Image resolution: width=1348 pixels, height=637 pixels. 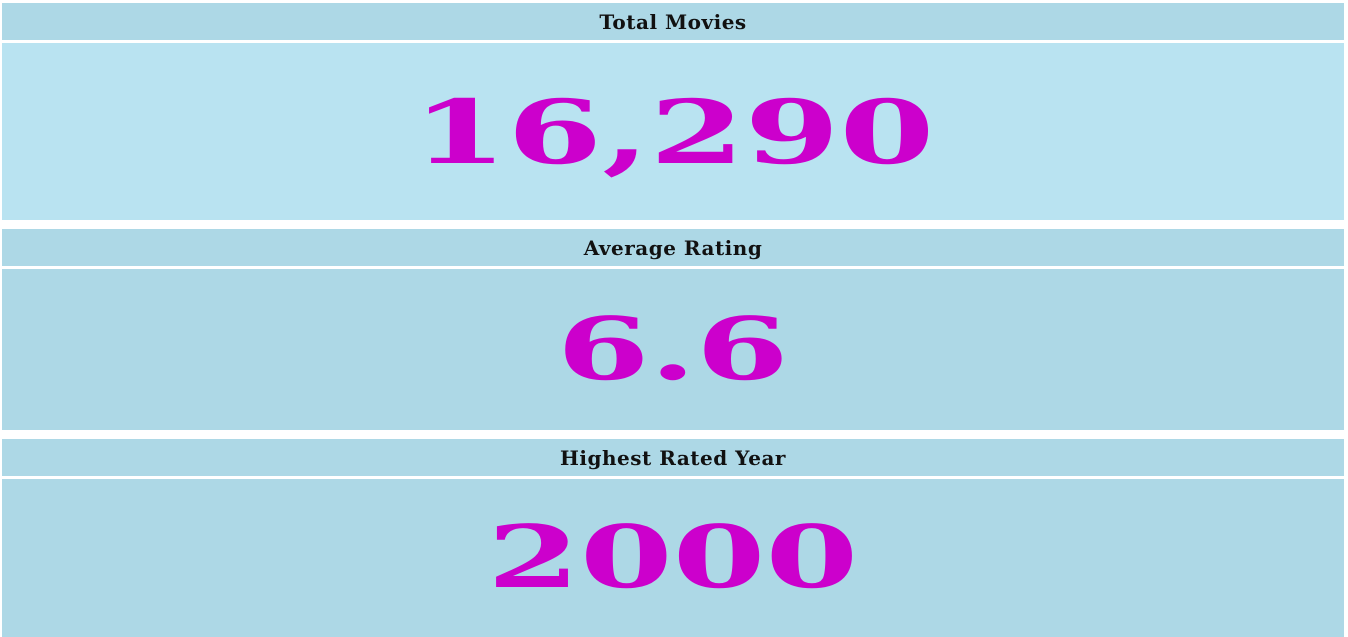 I want to click on average-rating-value: 6.6, so click(x=673, y=349).